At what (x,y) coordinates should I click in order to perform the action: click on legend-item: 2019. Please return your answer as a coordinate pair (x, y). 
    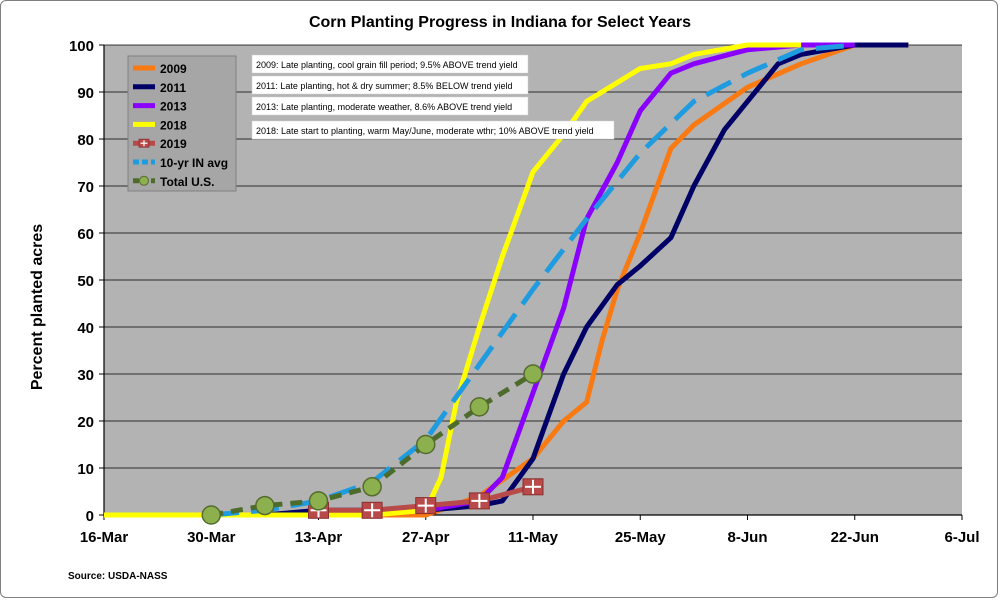
    Looking at the image, I should click on (160, 144).